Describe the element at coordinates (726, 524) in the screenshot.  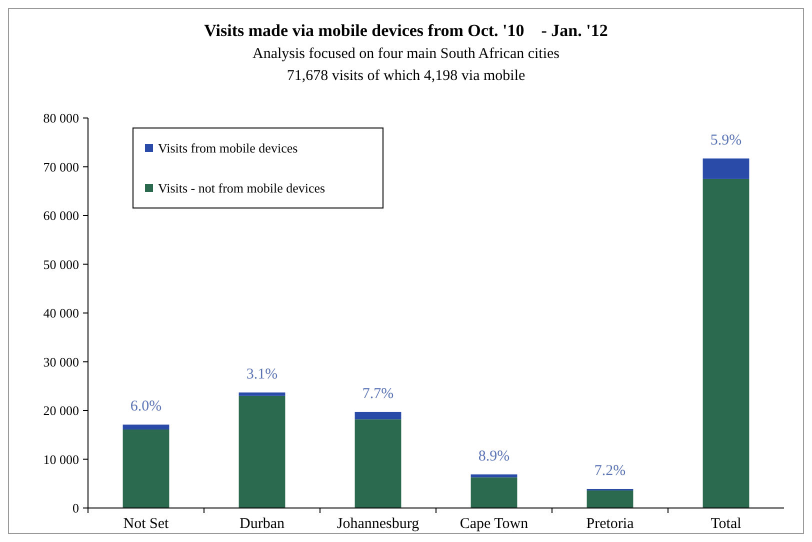
I see `x-tick-label: Total` at that location.